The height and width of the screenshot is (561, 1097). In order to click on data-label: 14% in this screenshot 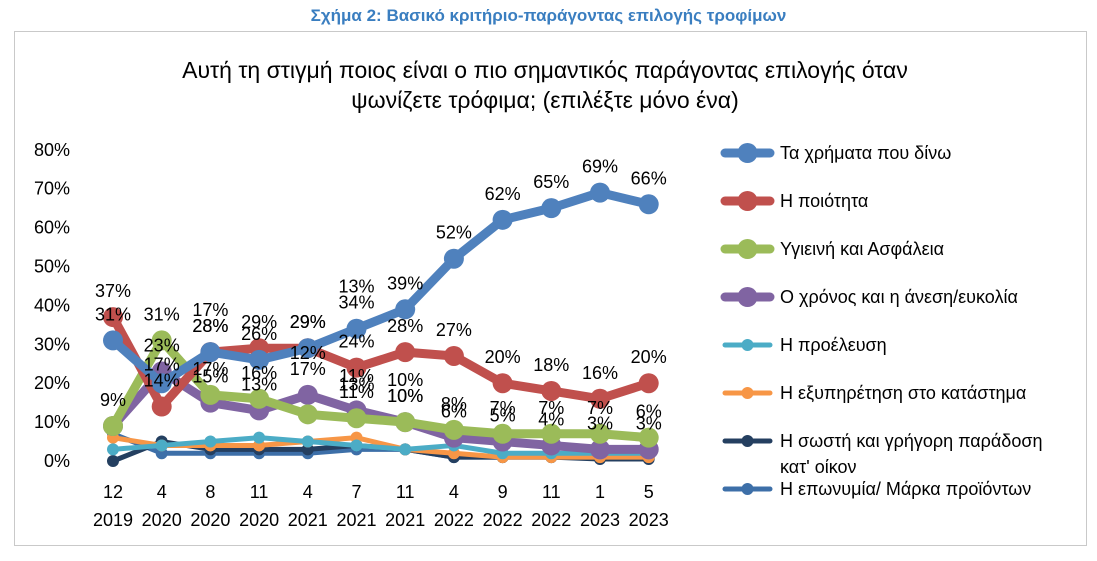, I will do `click(162, 381)`.